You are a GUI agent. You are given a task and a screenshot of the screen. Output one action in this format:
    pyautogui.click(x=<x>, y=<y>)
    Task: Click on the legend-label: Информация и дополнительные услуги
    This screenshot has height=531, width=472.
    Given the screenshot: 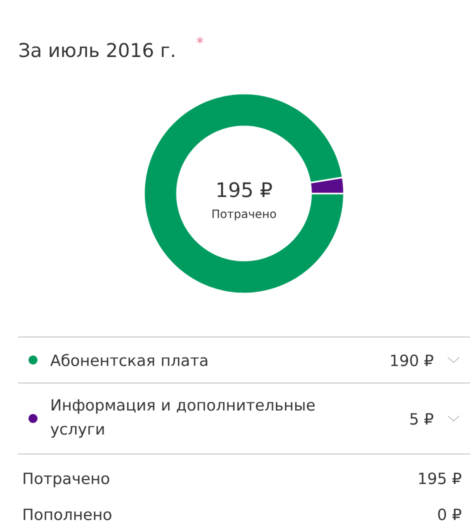 What is the action you would take?
    pyautogui.click(x=182, y=418)
    